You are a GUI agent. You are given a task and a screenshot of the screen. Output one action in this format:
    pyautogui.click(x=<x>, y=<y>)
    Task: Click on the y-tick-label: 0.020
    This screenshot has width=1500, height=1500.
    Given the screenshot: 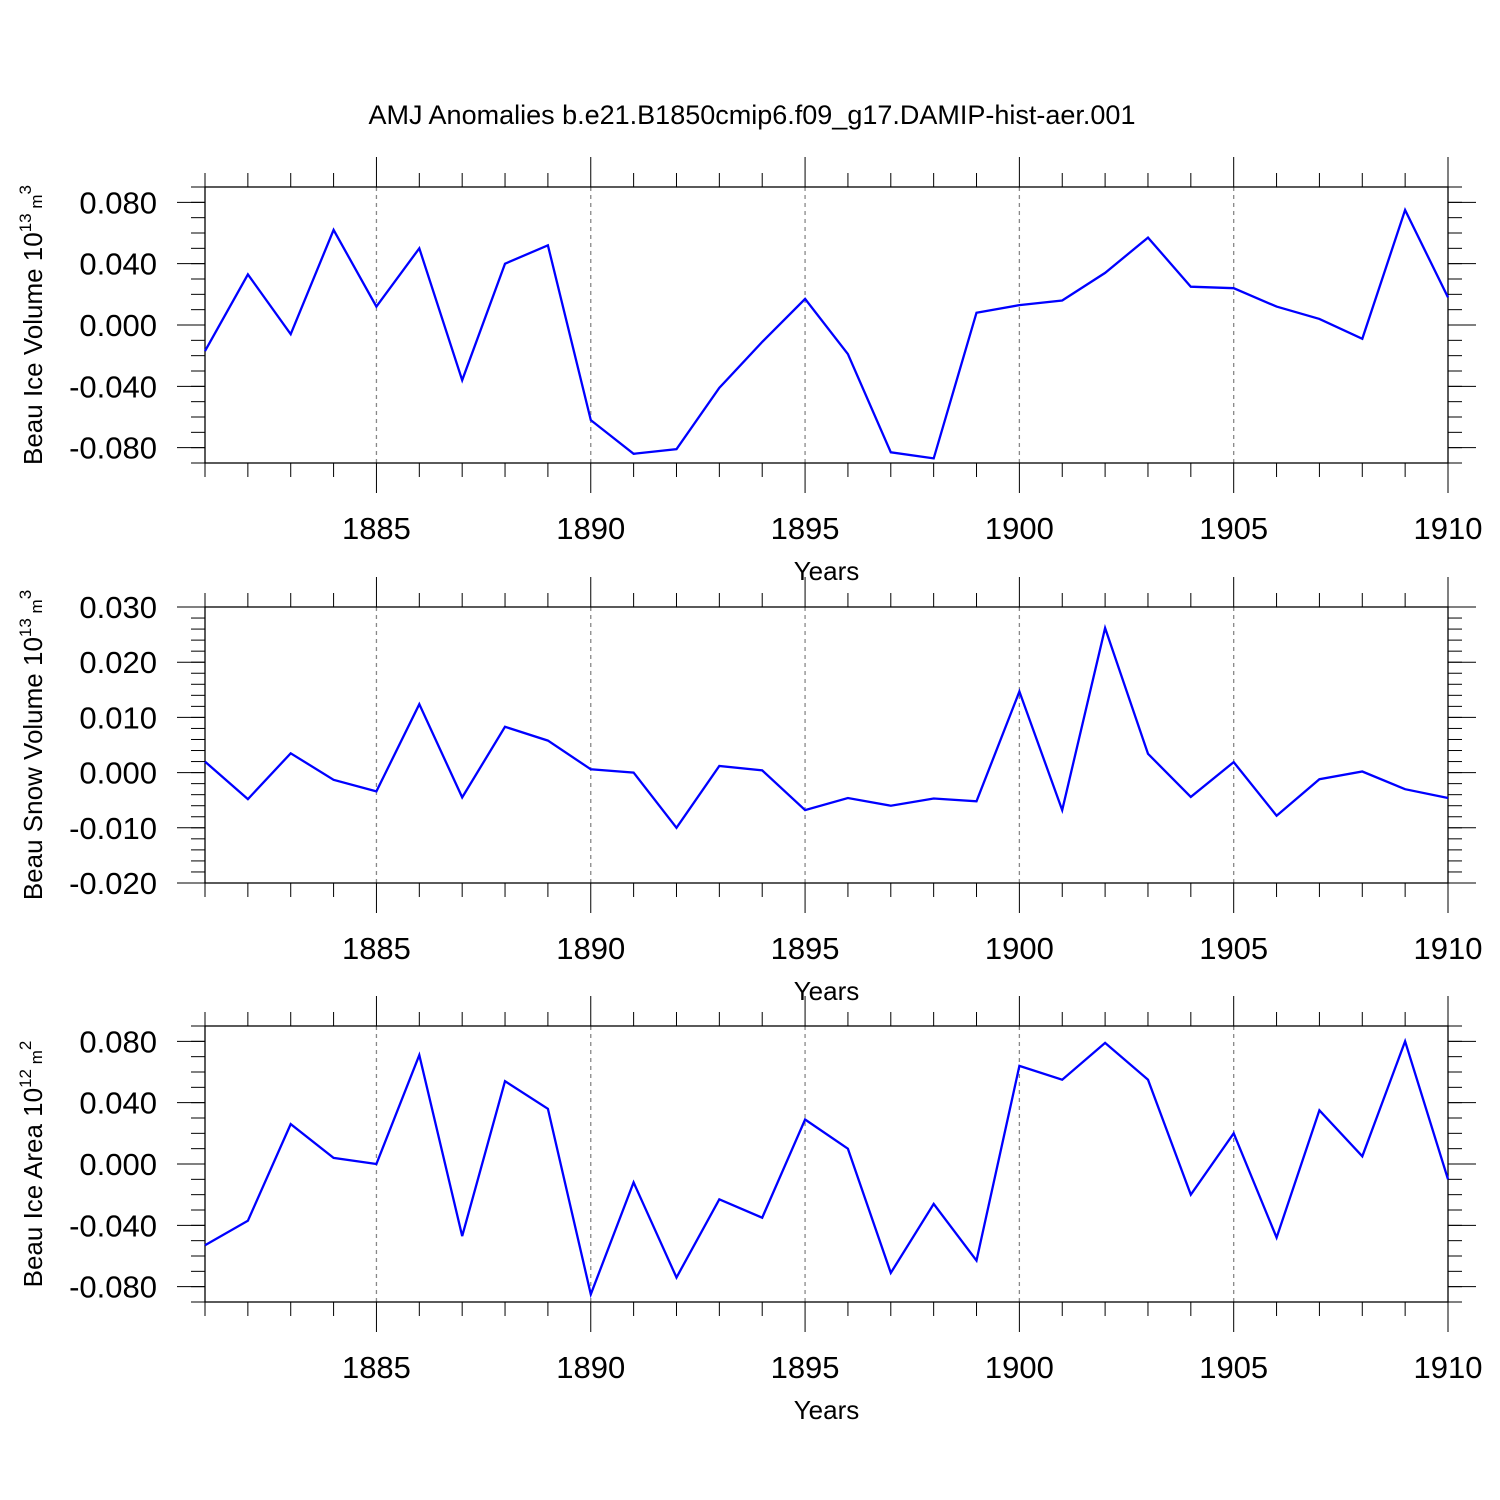 What is the action you would take?
    pyautogui.click(x=118, y=662)
    